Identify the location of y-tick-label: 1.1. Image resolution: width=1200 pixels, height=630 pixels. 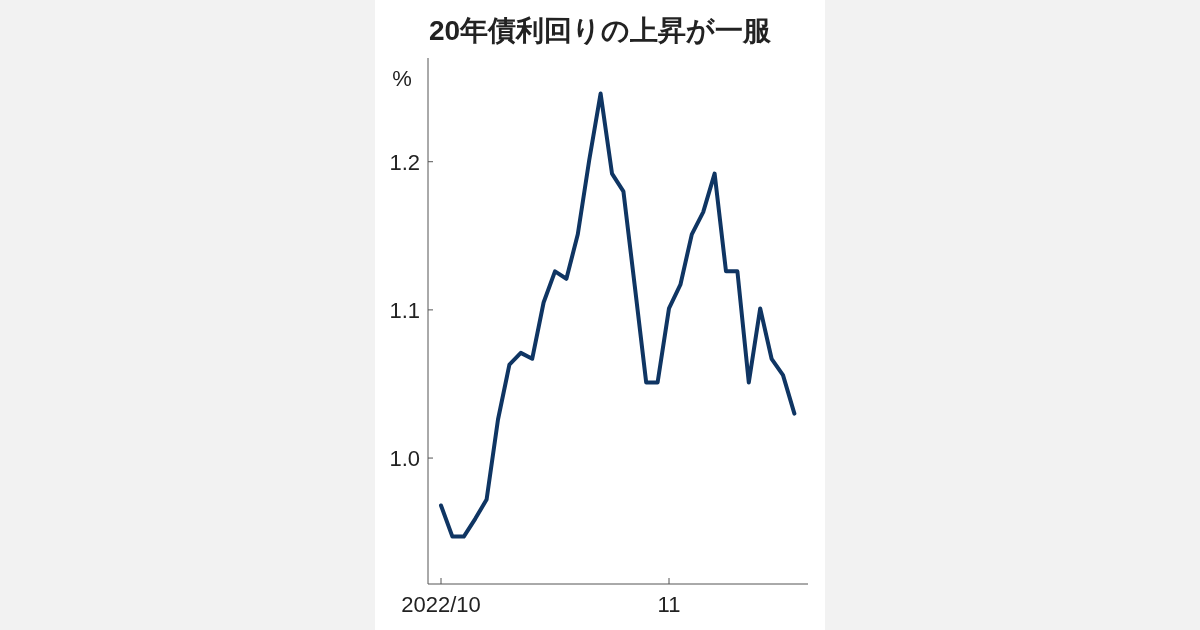
(404, 310).